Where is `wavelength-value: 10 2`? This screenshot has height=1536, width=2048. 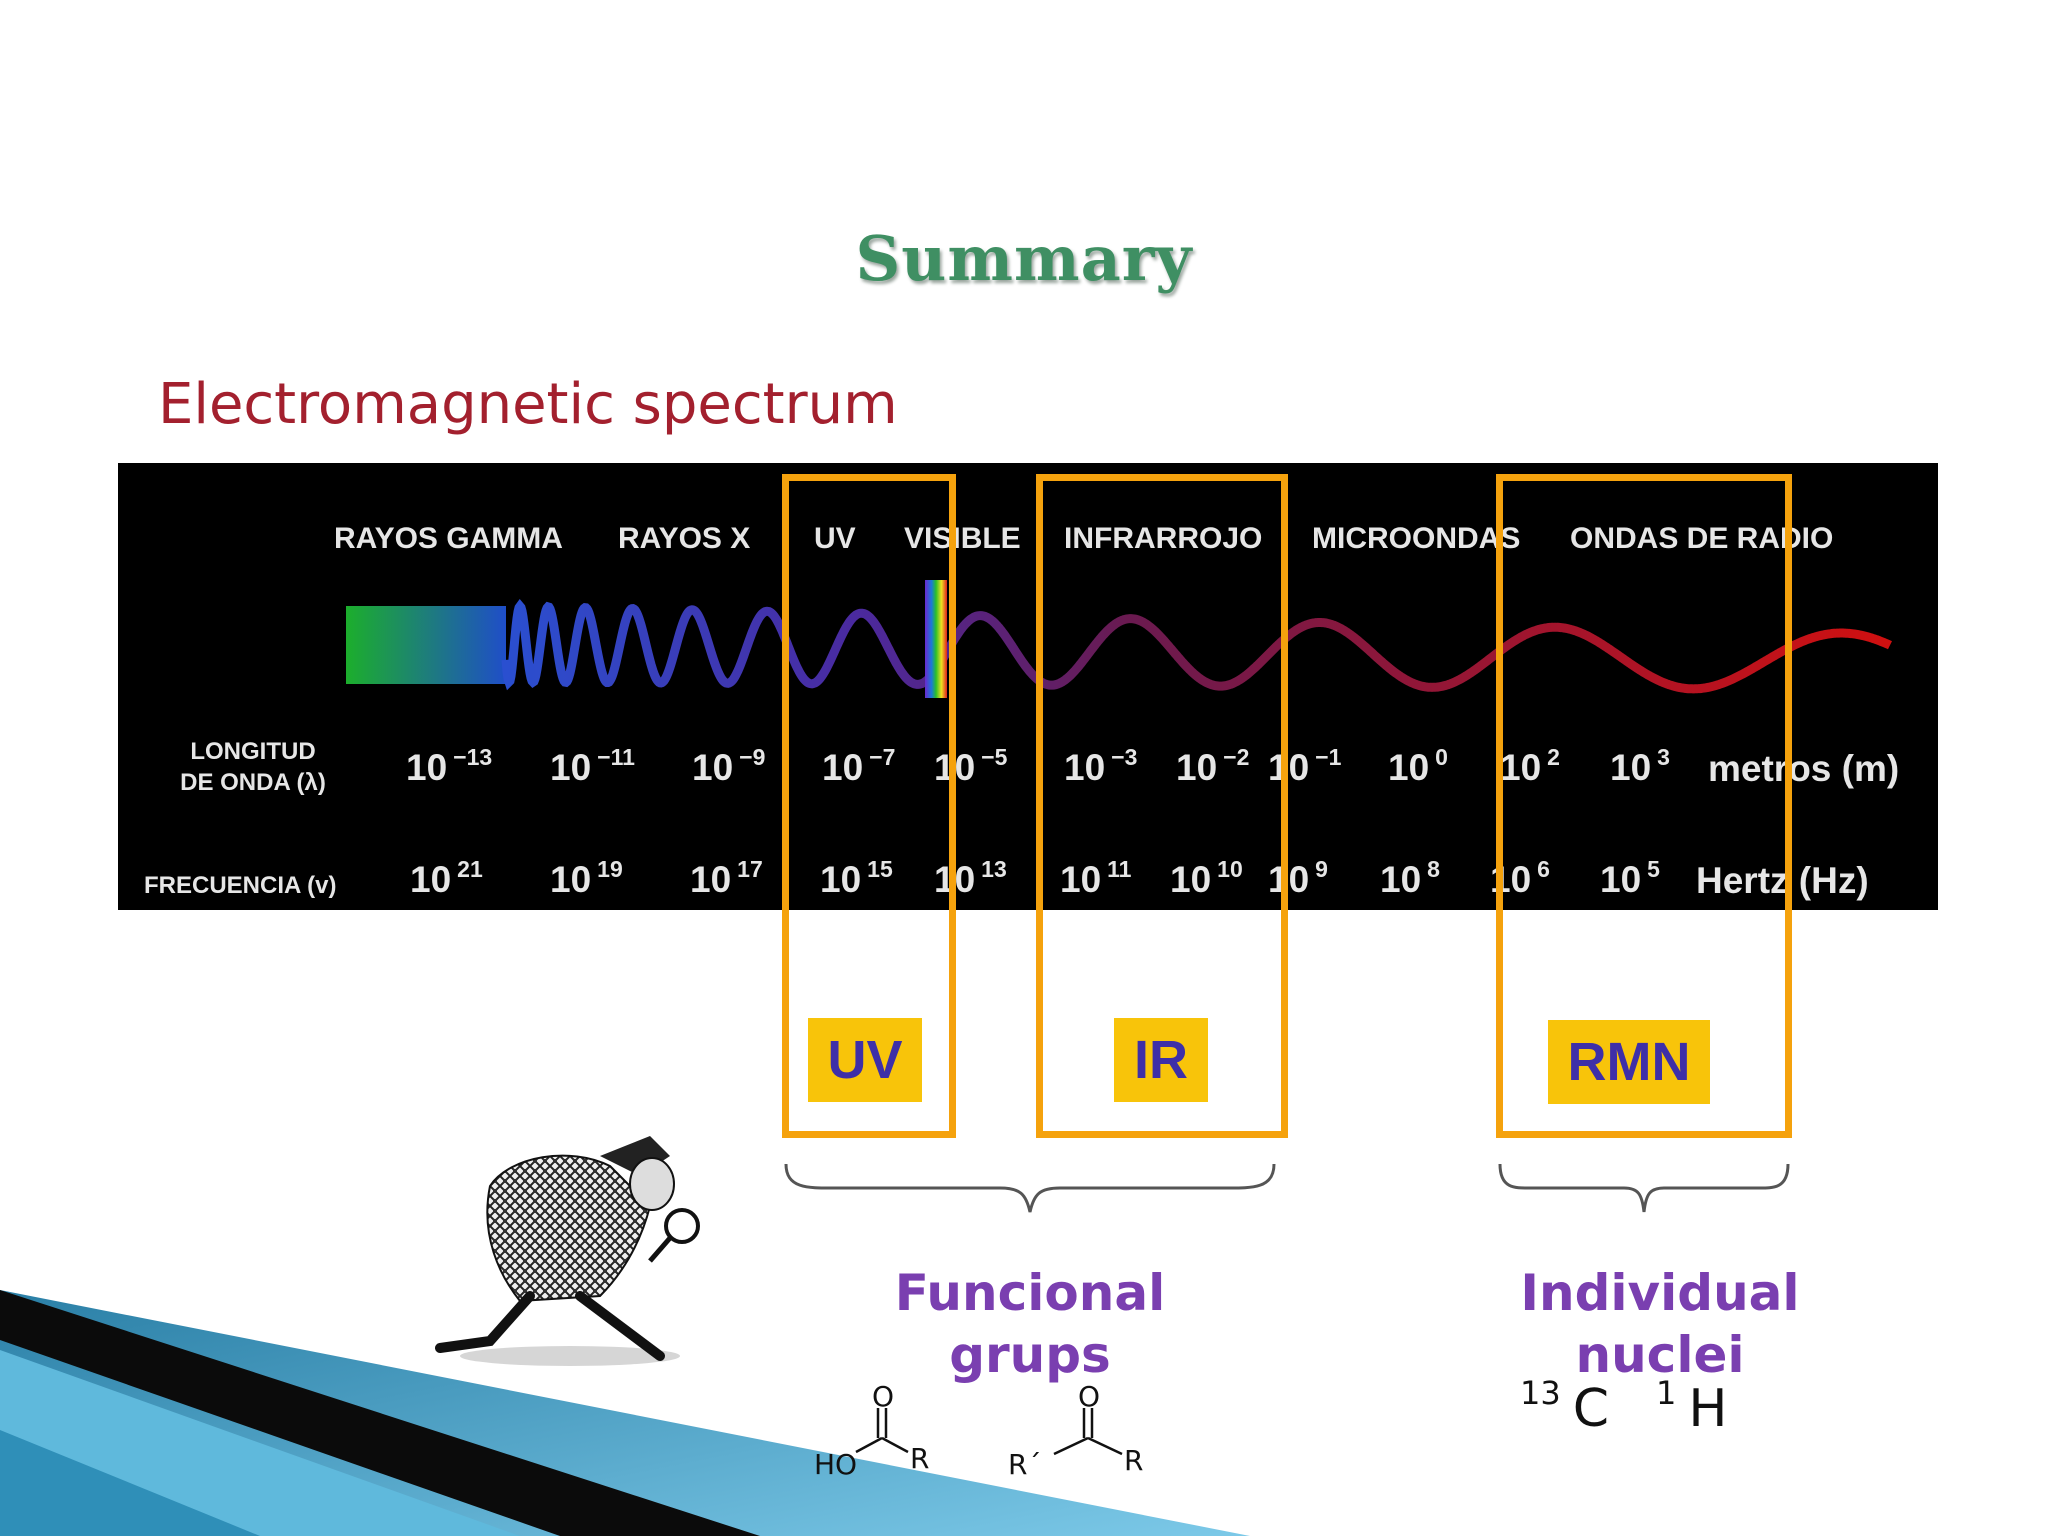
wavelength-value: 10 2 is located at coordinates (1530, 766).